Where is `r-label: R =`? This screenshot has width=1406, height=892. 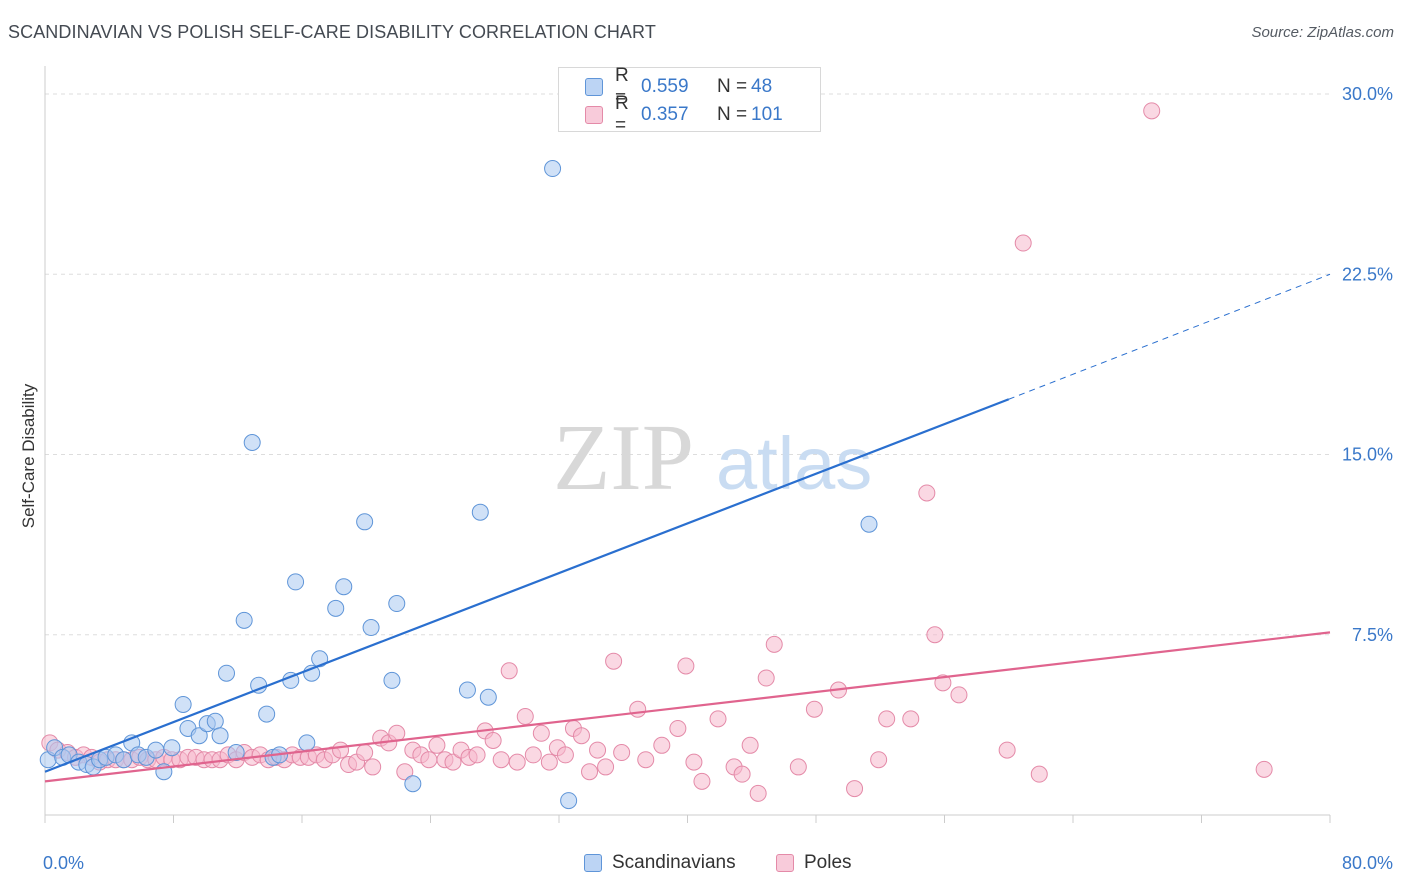 r-label: R = is located at coordinates (622, 114).